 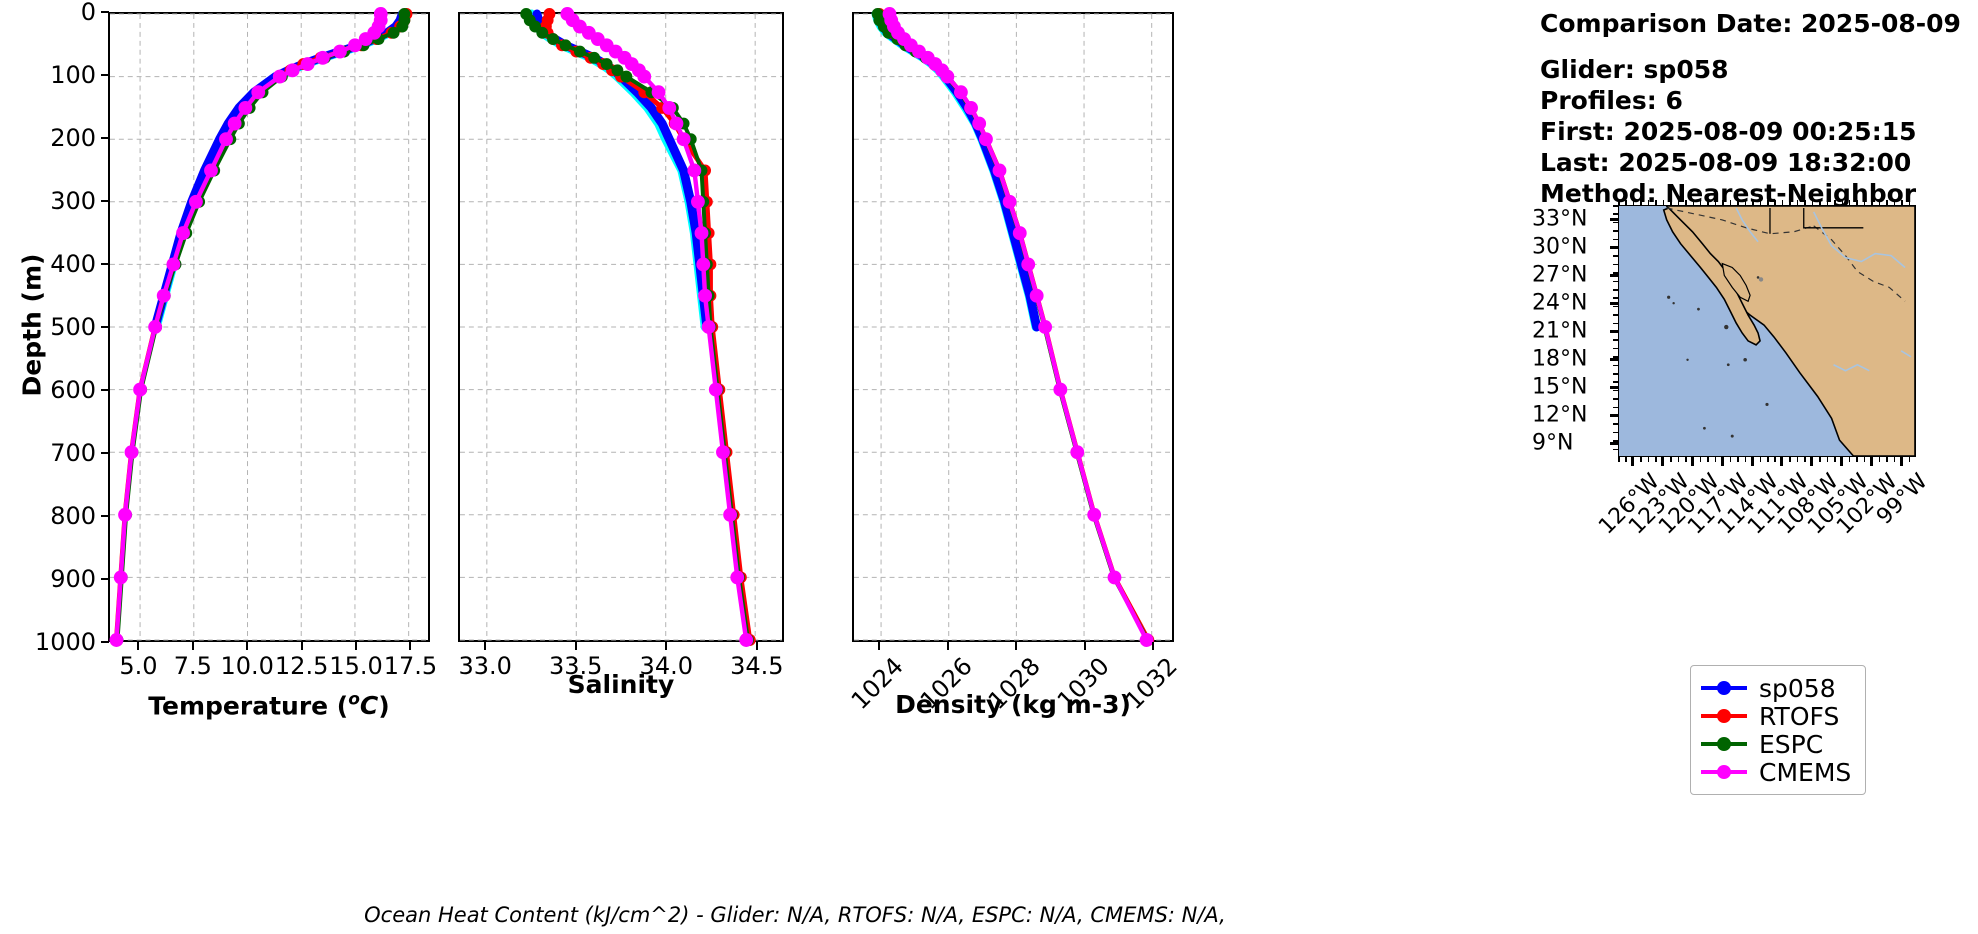 I want to click on density-plot-panel, so click(x=1013, y=327).